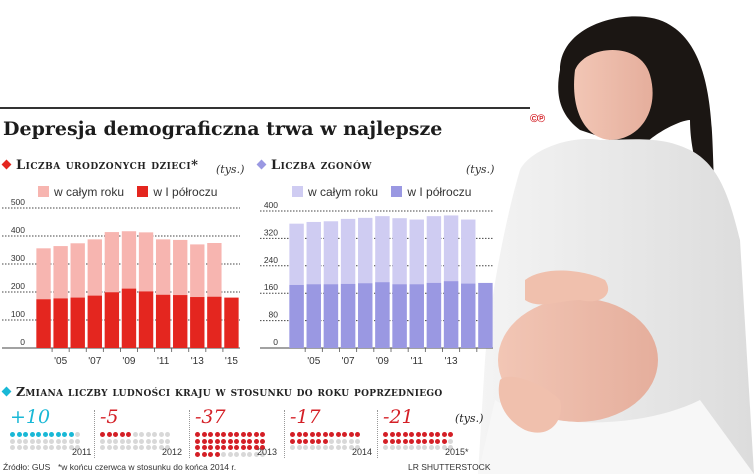  Describe the element at coordinates (172, 452) in the screenshot. I see `change-year: 2012` at that location.